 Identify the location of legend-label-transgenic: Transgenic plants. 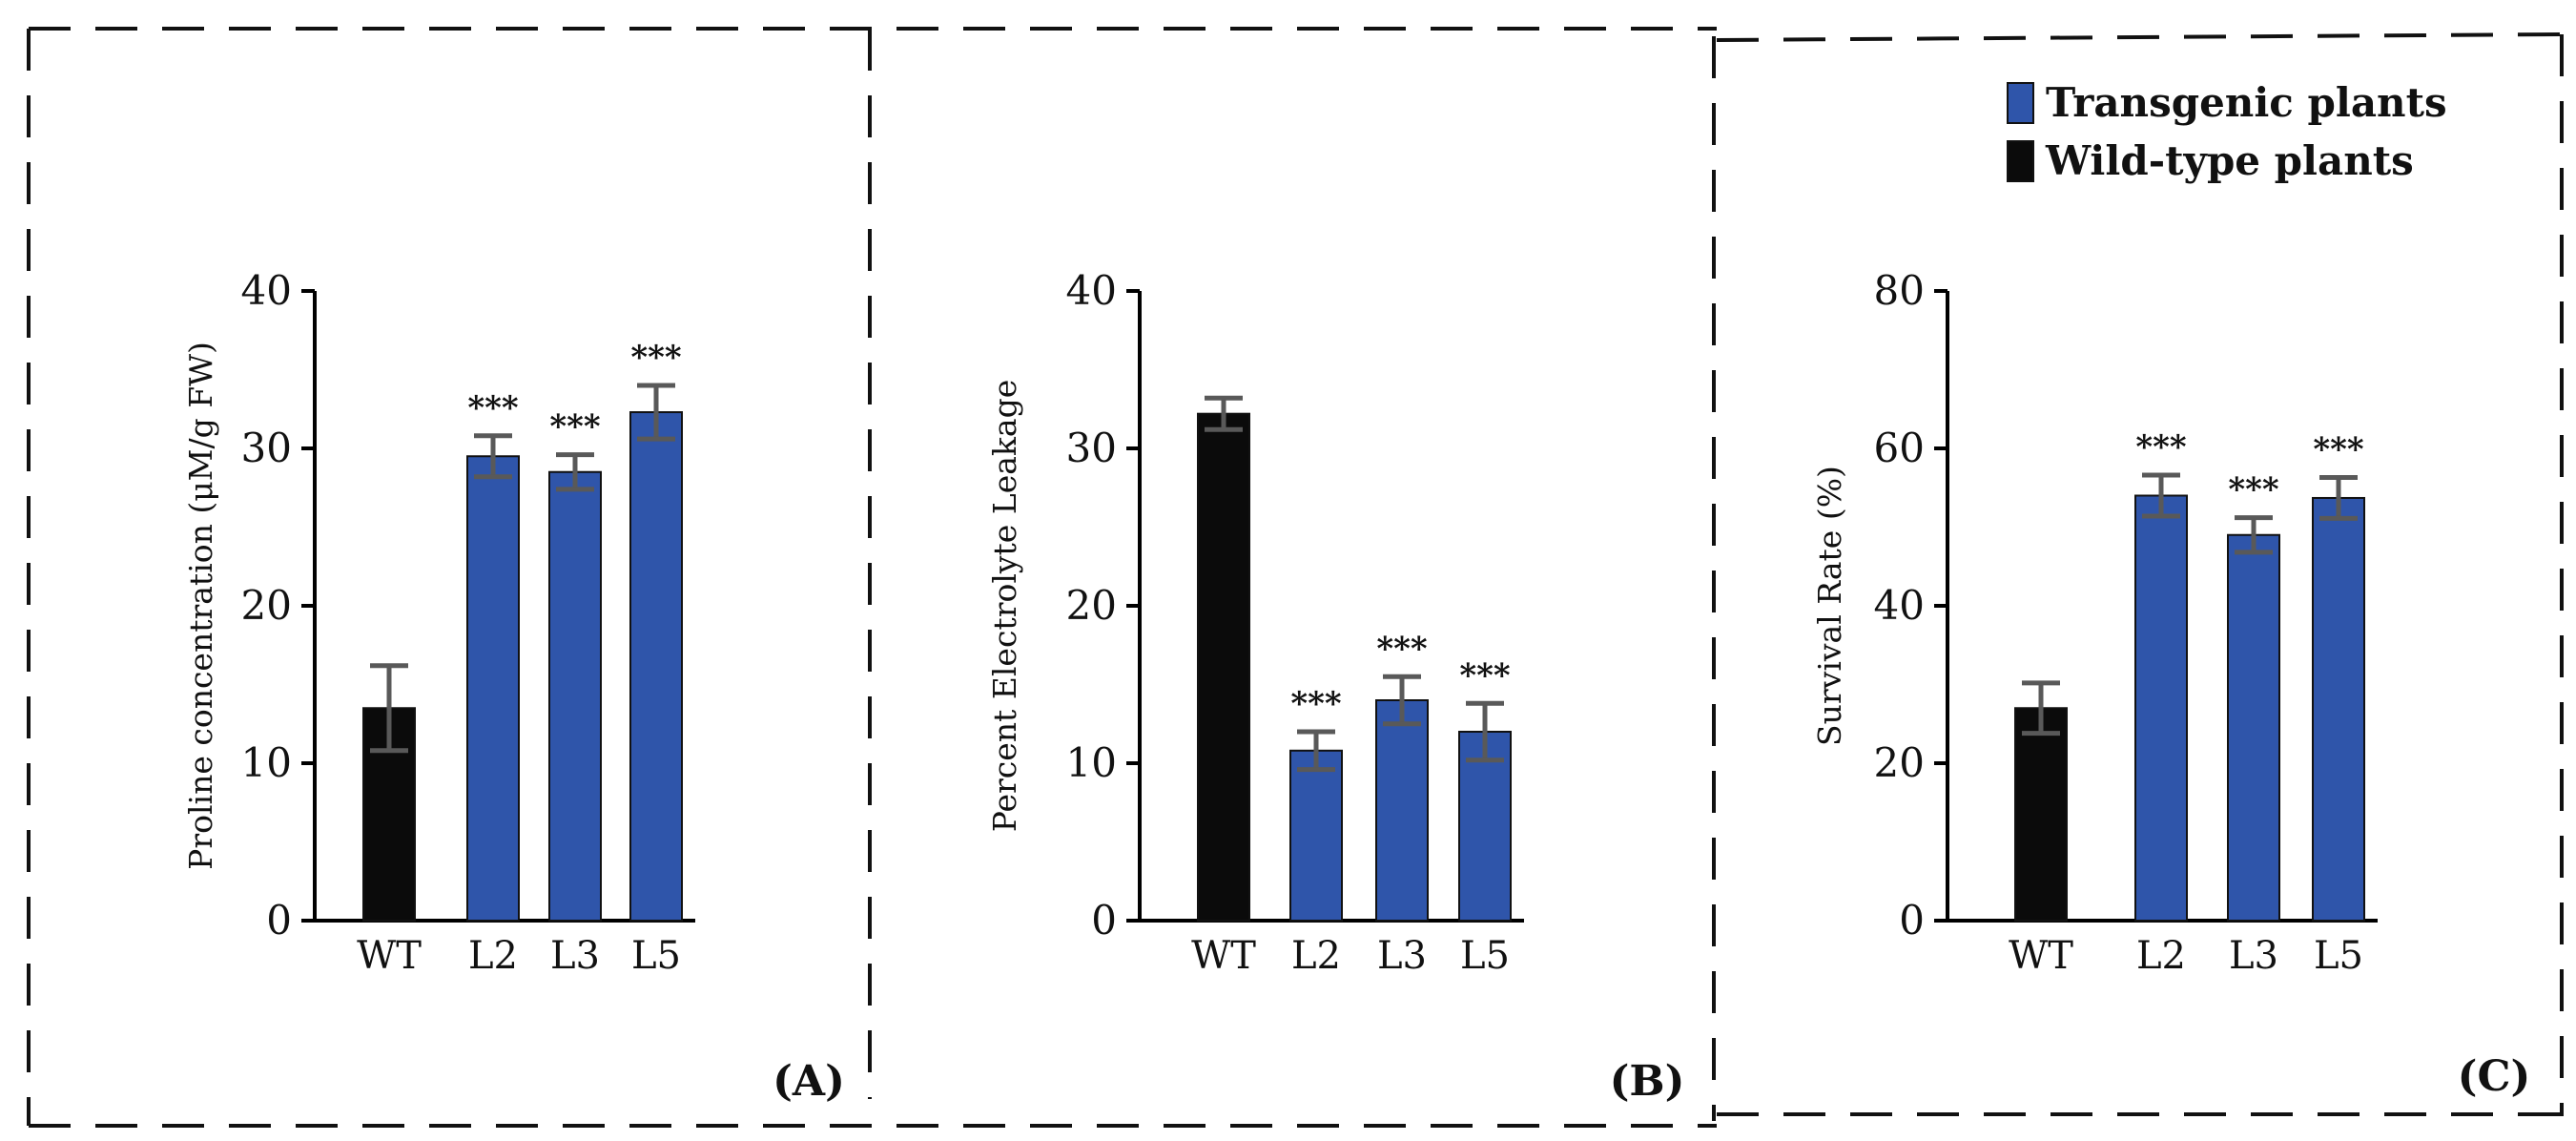
(2246, 102).